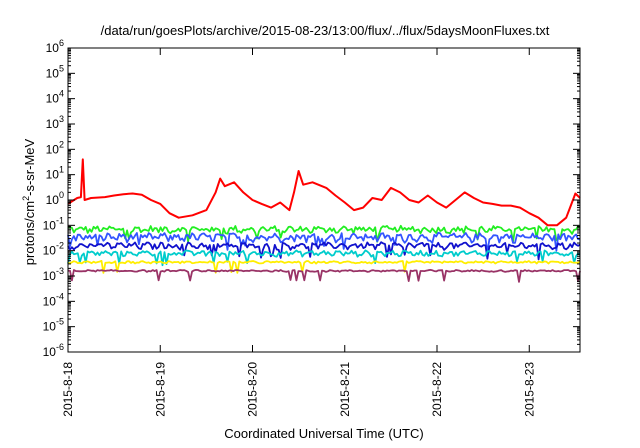  What do you see at coordinates (60, 271) in the screenshot?
I see `y-tick-exp: -3` at bounding box center [60, 271].